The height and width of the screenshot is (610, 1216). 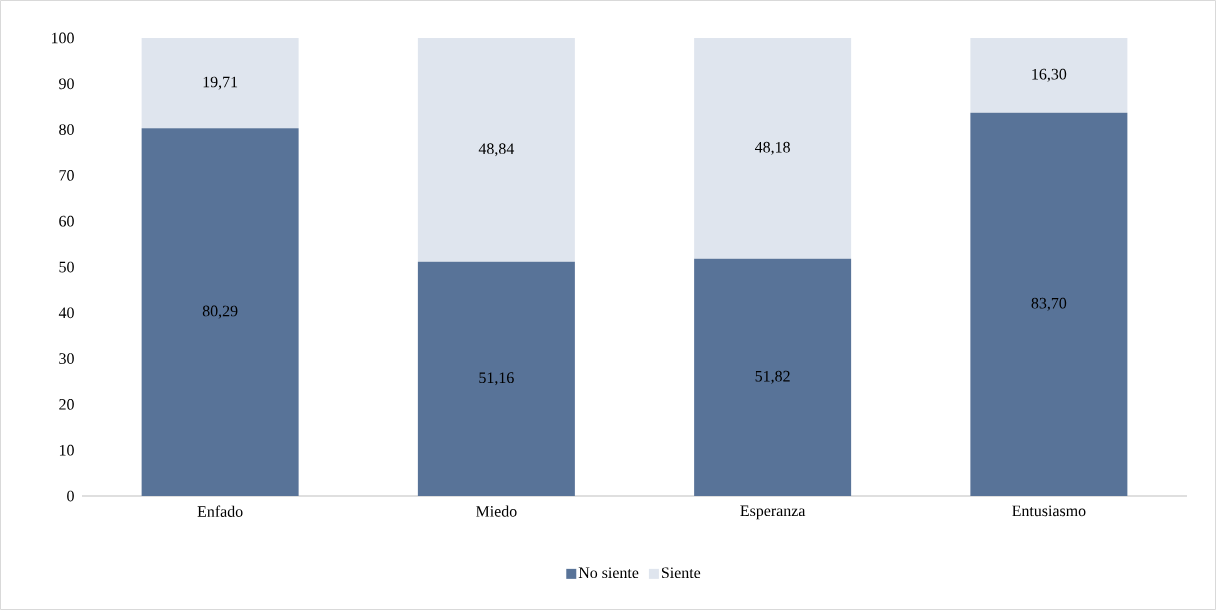 I want to click on y-tick-label: 10, so click(x=66, y=450).